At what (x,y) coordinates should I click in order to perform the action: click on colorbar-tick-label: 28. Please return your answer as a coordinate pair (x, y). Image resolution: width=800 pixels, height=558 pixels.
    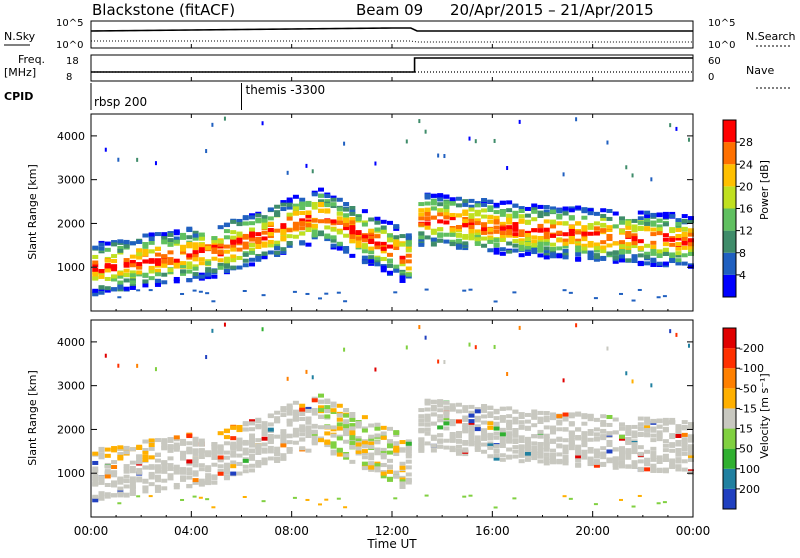
    Looking at the image, I should click on (746, 142).